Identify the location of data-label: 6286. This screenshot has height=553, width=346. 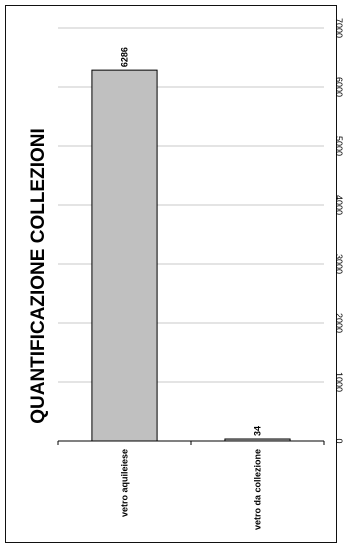
(125, 57).